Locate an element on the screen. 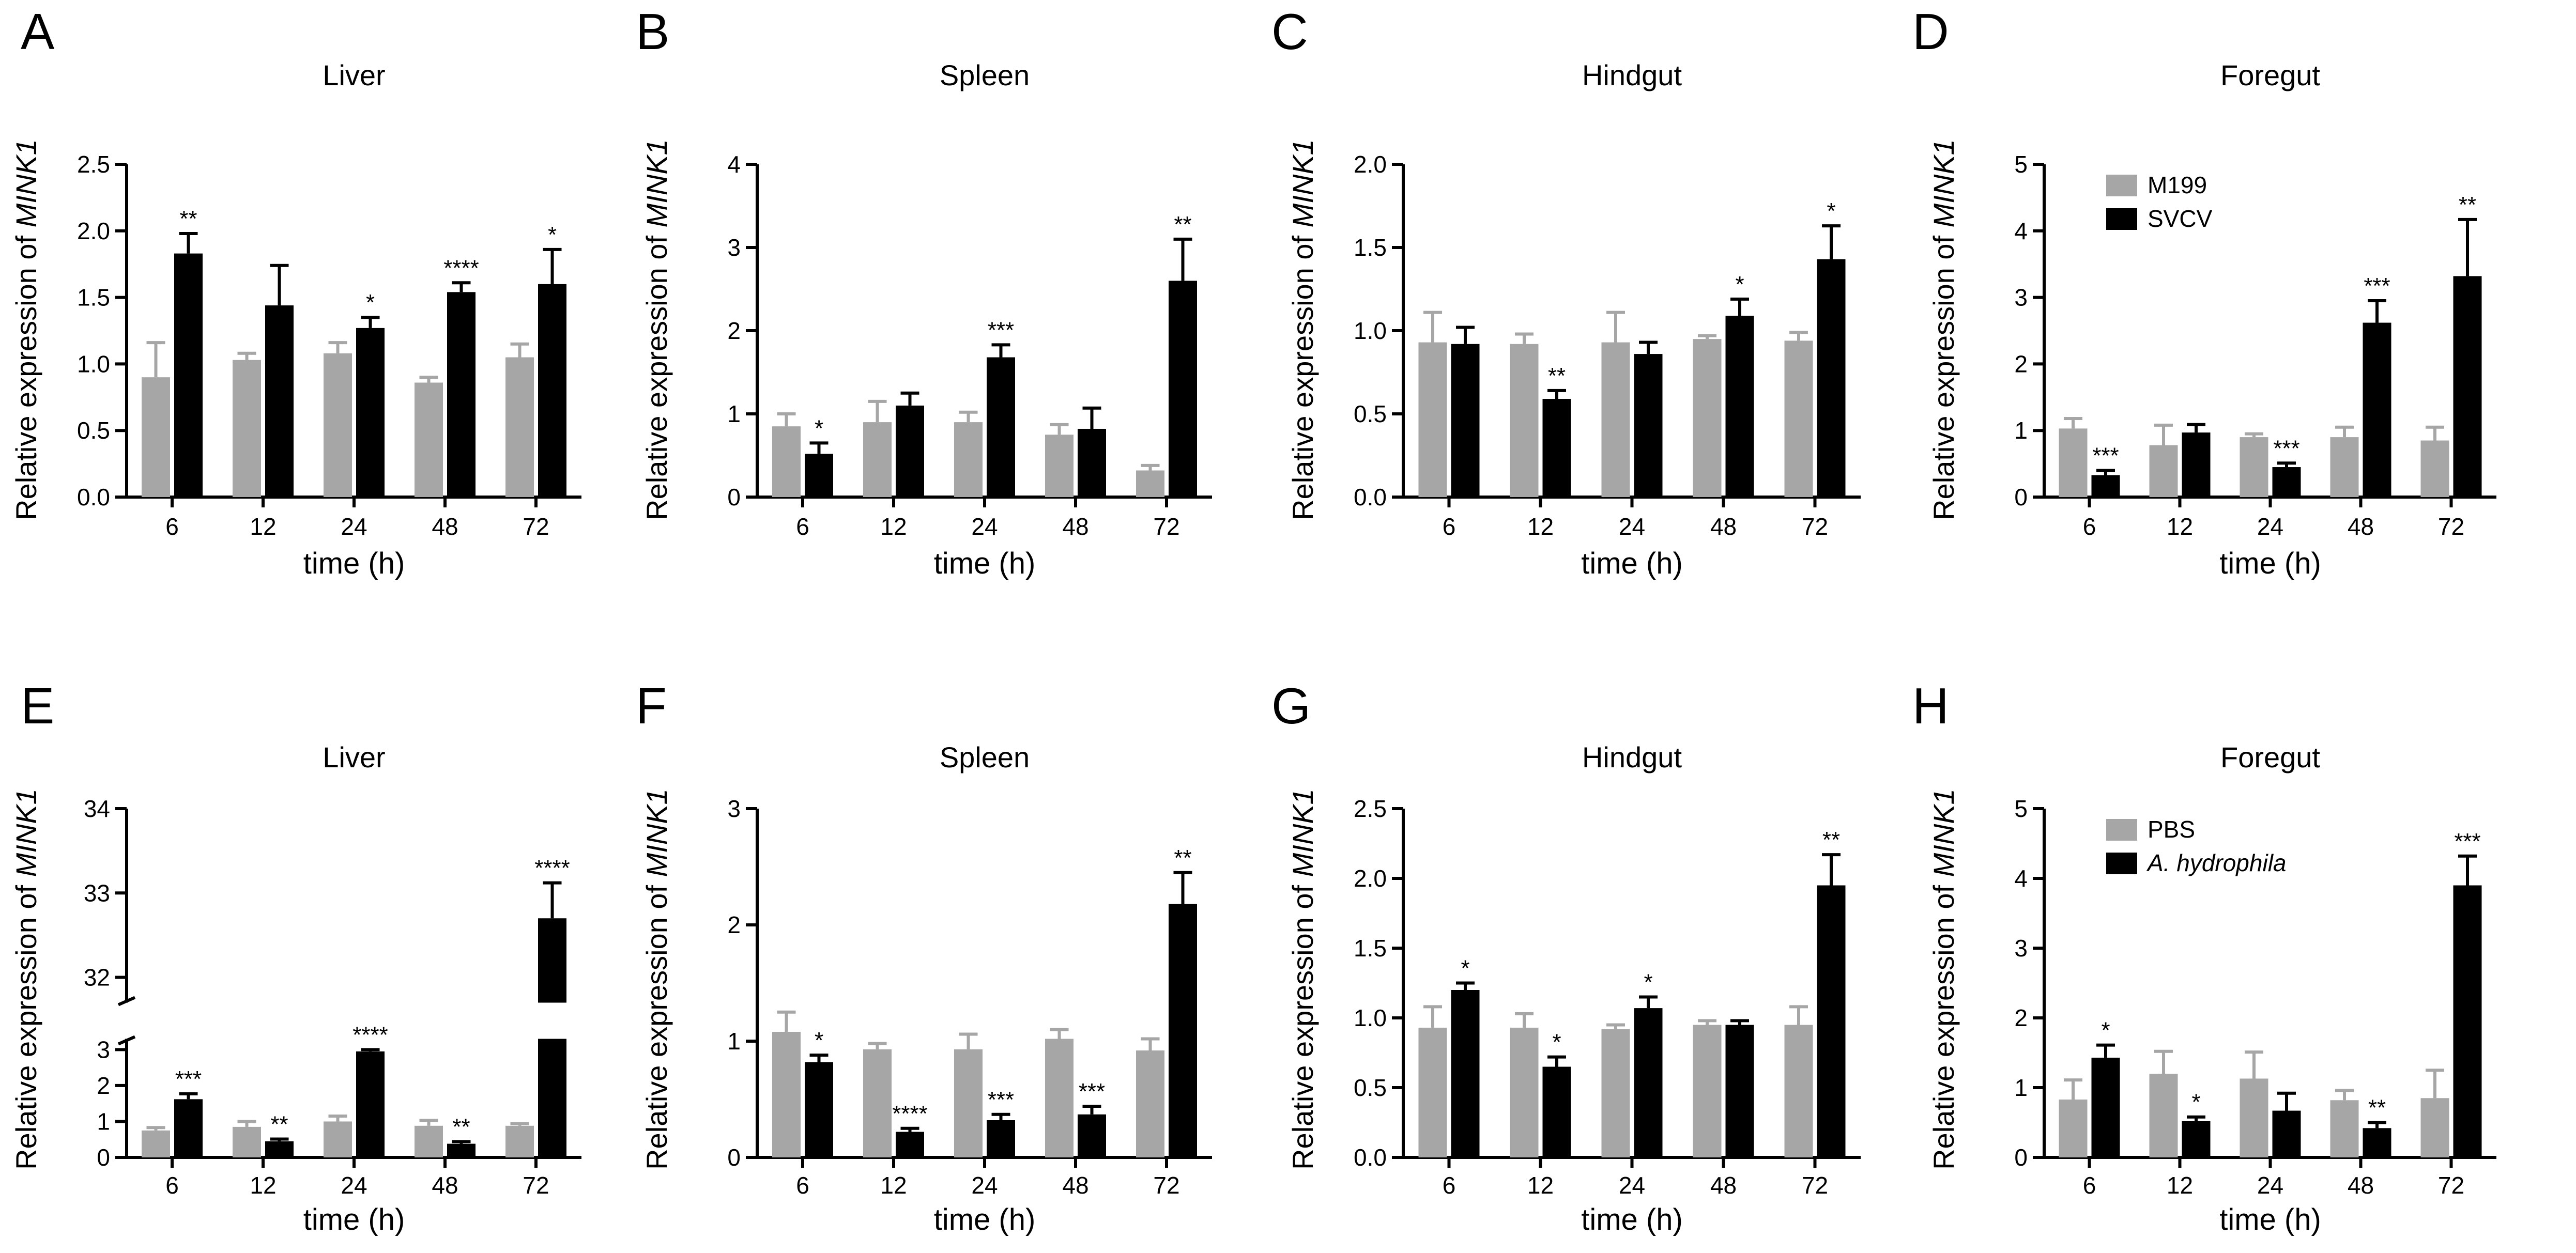  axis-break-mark is located at coordinates (127, 1001).